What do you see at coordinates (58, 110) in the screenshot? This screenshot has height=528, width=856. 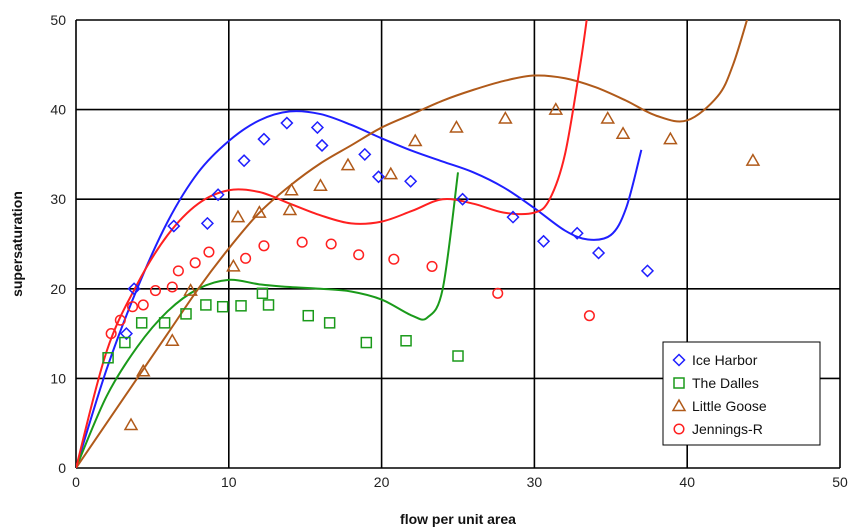 I see `y-tick-label: 40` at bounding box center [58, 110].